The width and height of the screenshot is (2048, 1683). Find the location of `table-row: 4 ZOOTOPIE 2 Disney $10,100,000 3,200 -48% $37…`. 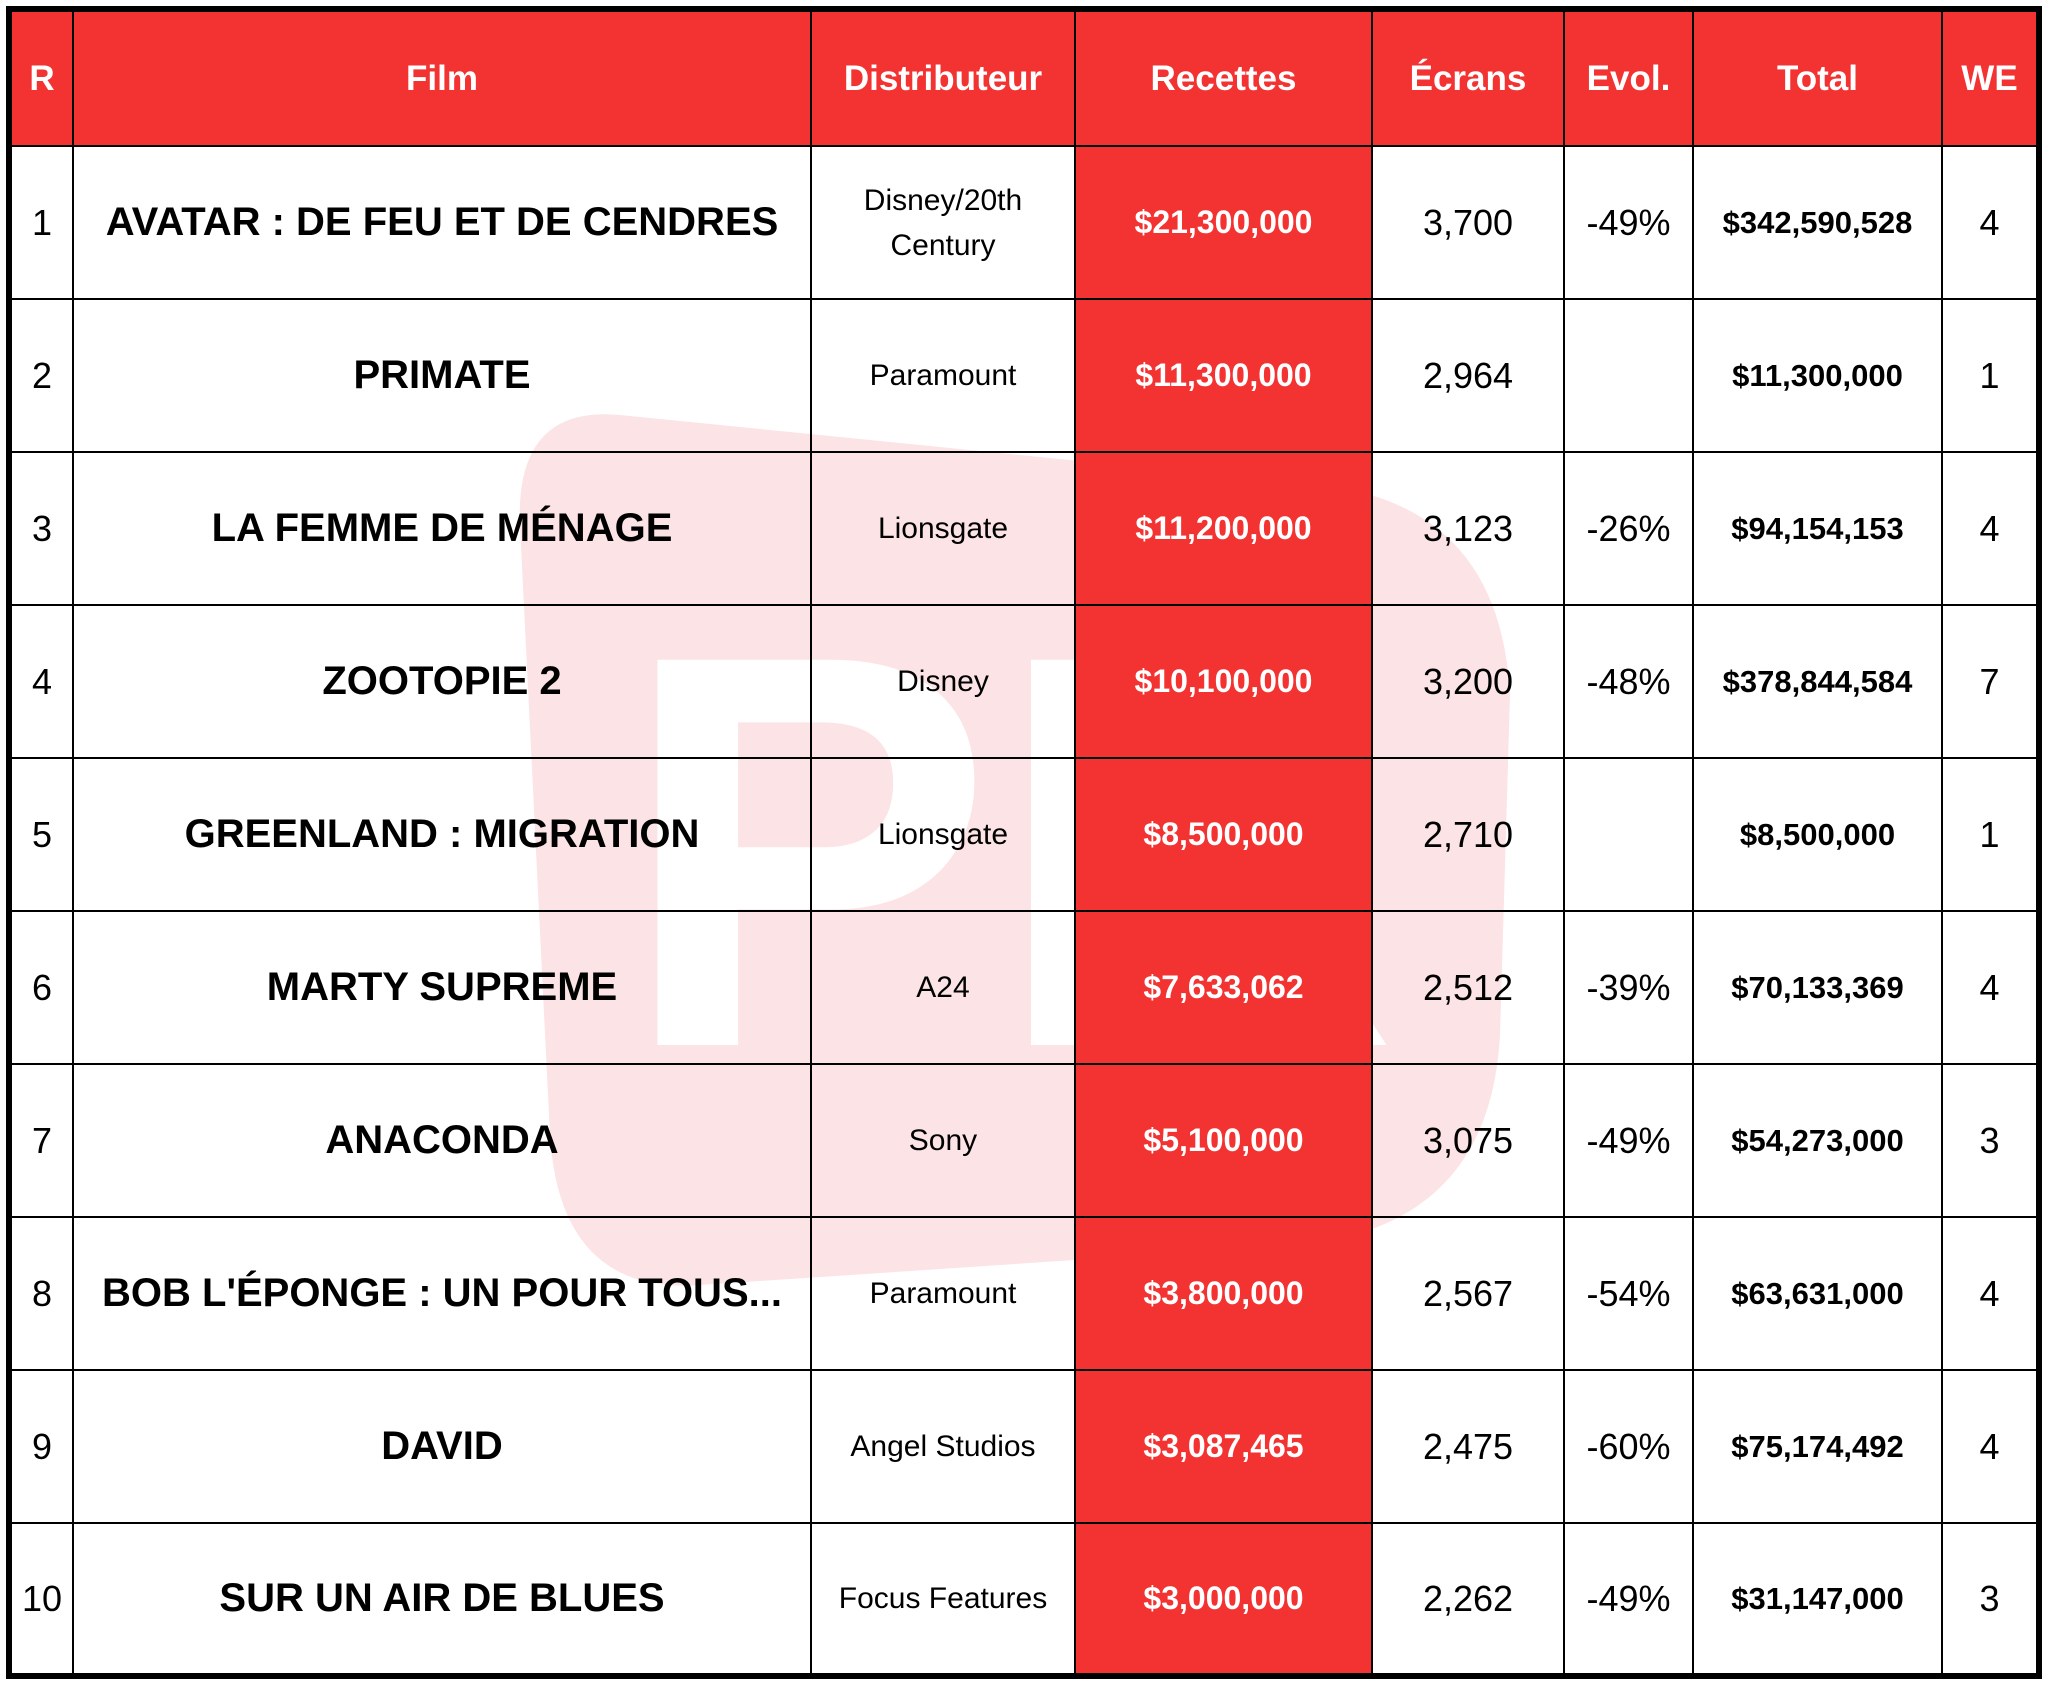

table-row: 4 ZOOTOPIE 2 Disney $10,100,000 3,200 -48% $37… is located at coordinates (1024, 681).